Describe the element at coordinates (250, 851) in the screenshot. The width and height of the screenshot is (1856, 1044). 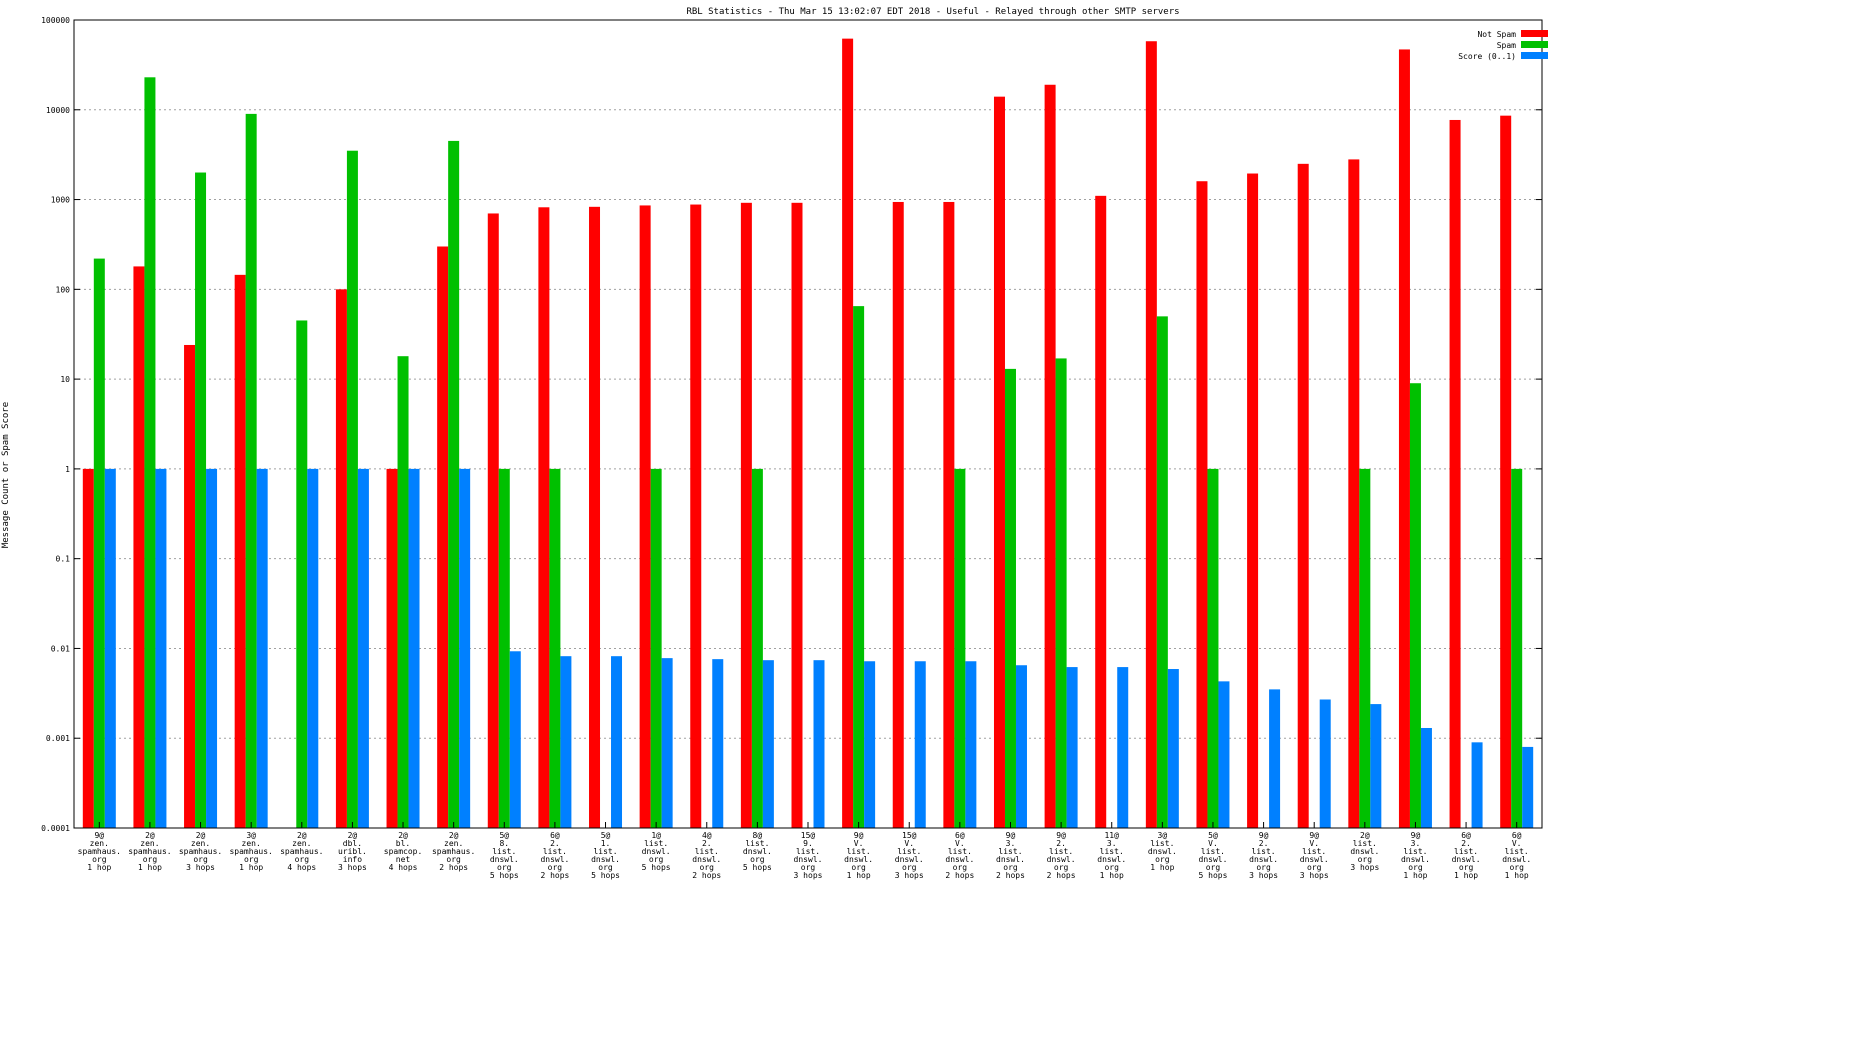
I see `x-tick-label: 3@ zen. spamhaus. org 1 hop` at that location.